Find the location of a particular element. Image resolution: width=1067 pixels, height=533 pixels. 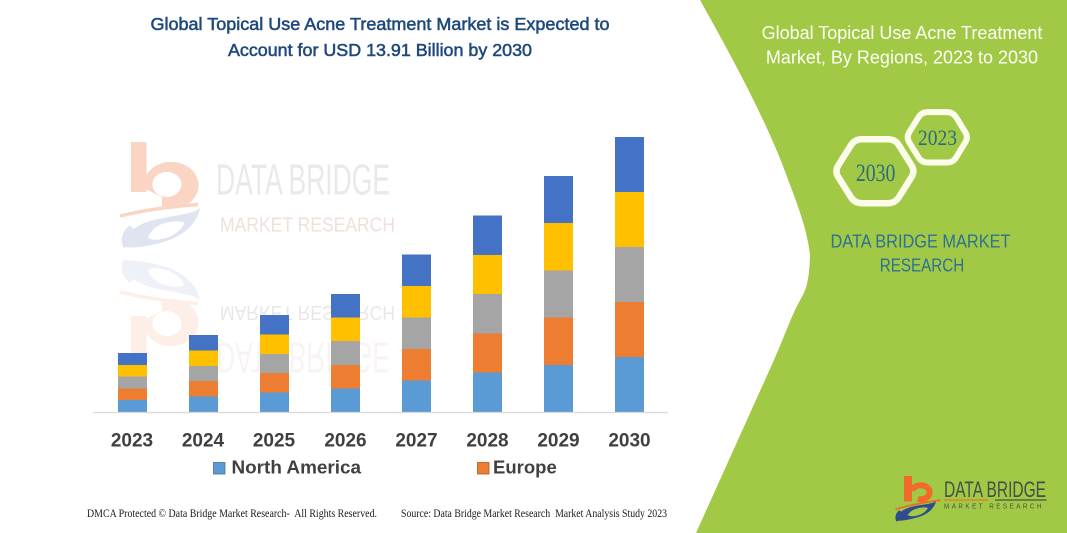

svg-text:Account for USD 13.91 Billion: Account for USD 13.91 Billion by 2030 is located at coordinates (380, 50).